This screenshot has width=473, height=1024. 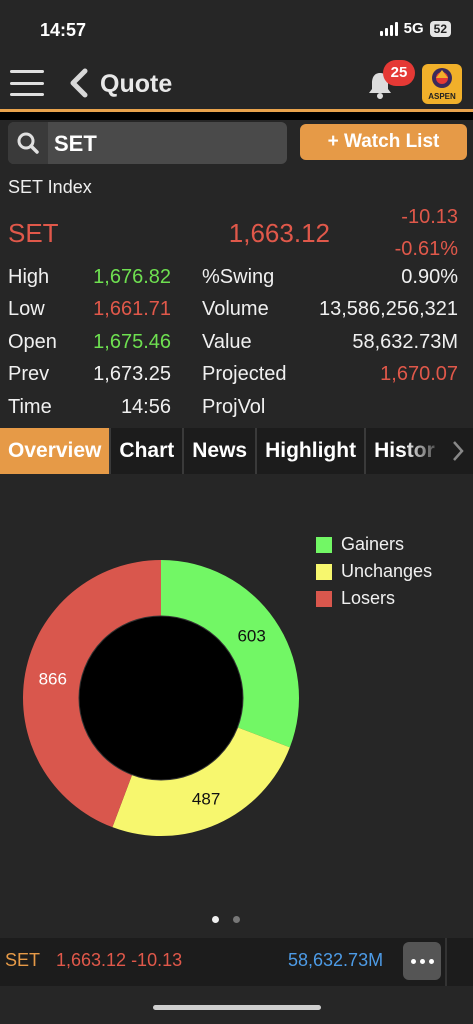 I want to click on slice-value-label: 603, so click(x=251, y=636).